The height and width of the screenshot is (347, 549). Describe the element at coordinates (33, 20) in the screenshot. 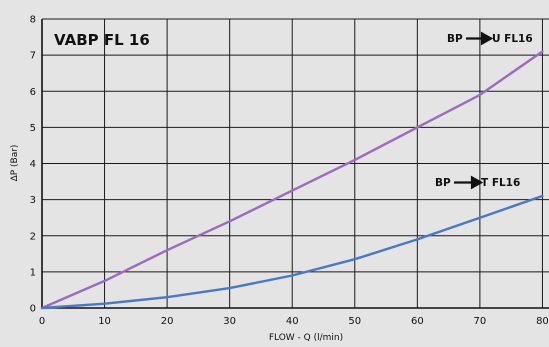

I see `y-tick-label: 8` at that location.